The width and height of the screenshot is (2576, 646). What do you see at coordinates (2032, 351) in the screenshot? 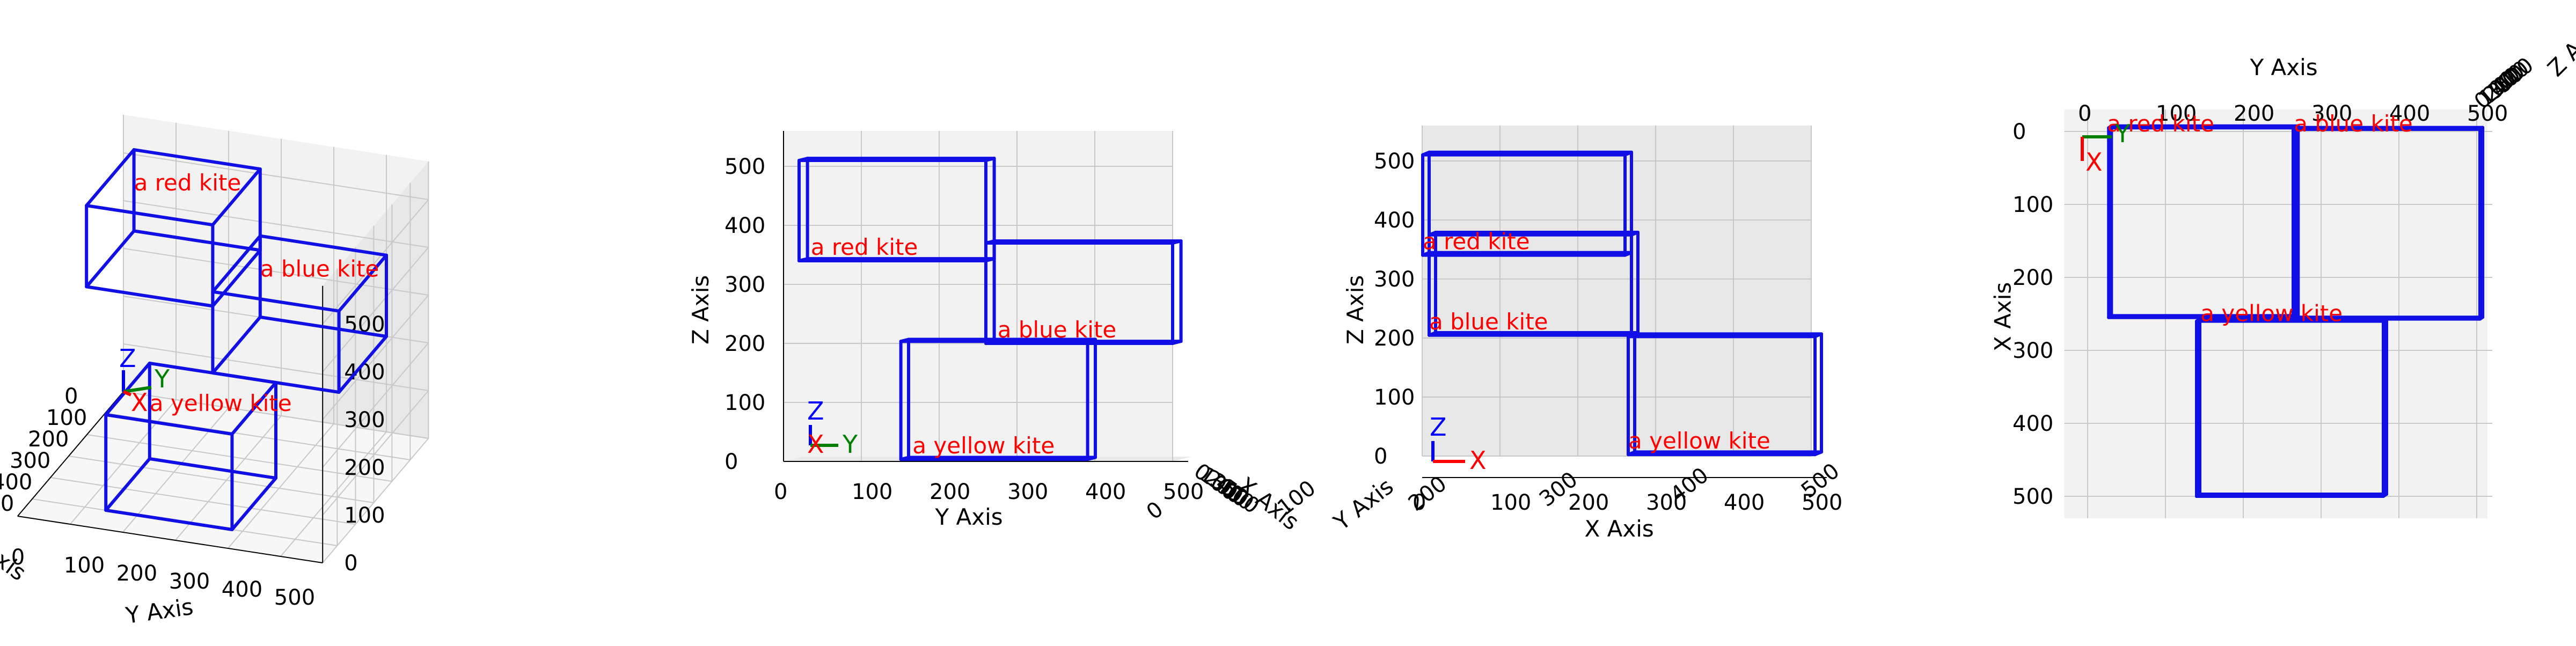
I see `x-tick-label: 300` at bounding box center [2032, 351].